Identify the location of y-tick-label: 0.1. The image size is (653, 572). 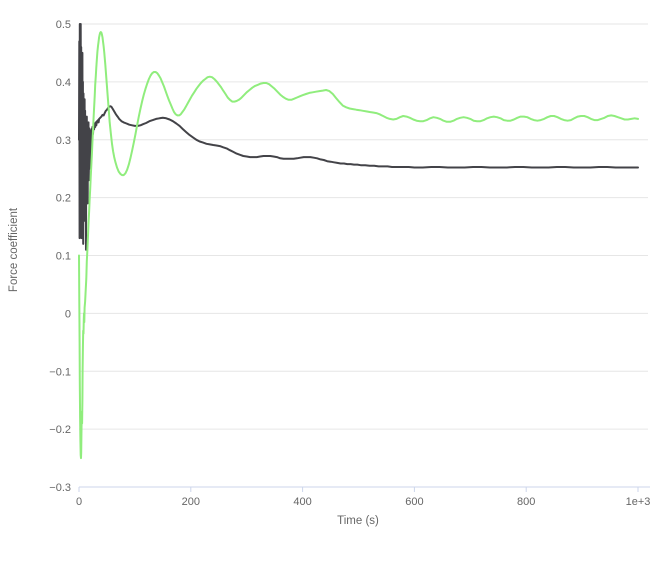
(63, 257).